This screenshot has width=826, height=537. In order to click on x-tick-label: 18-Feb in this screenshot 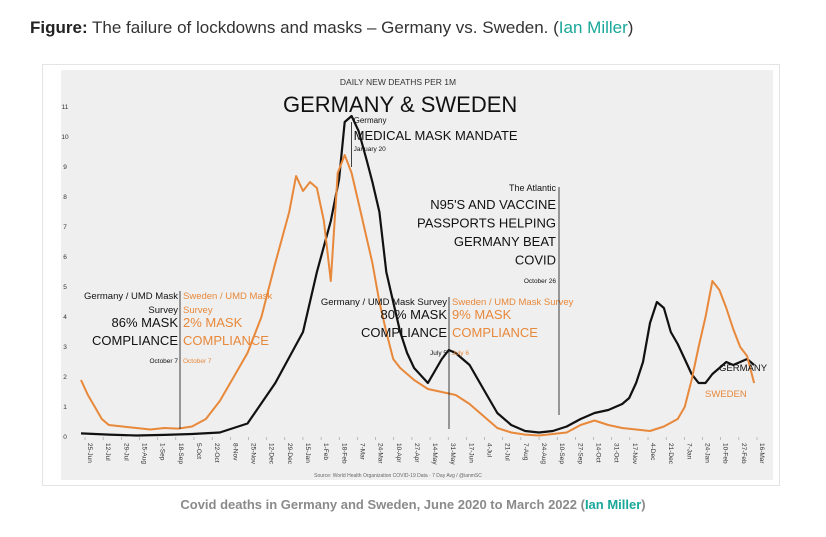, I will do `click(343, 453)`.